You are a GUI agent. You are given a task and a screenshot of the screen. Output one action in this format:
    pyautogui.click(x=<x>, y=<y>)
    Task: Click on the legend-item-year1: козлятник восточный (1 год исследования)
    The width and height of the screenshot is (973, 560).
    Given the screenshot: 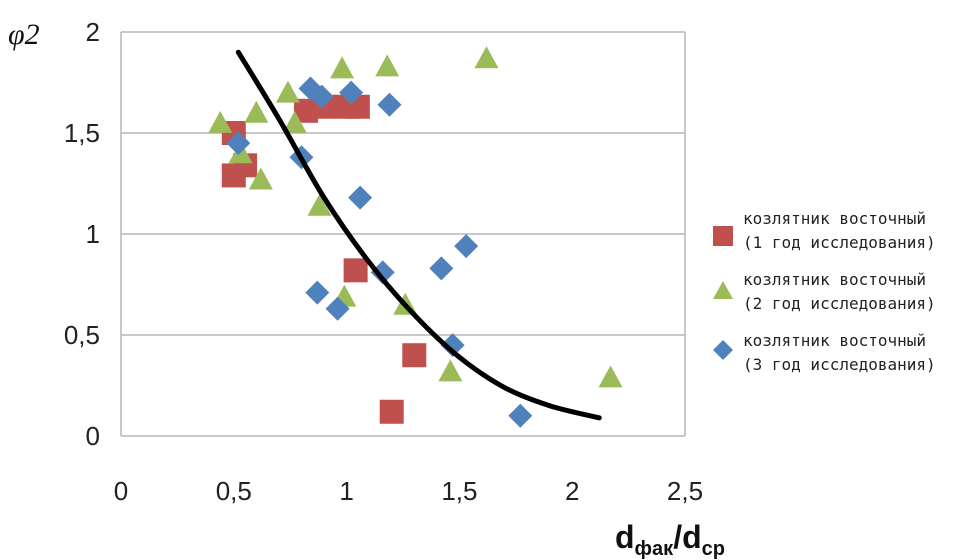 What is the action you would take?
    pyautogui.click(x=824, y=230)
    